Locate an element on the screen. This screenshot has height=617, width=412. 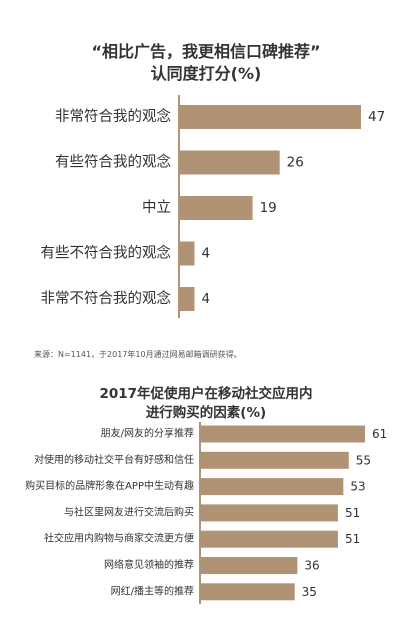
data-label: 55 is located at coordinates (363, 460).